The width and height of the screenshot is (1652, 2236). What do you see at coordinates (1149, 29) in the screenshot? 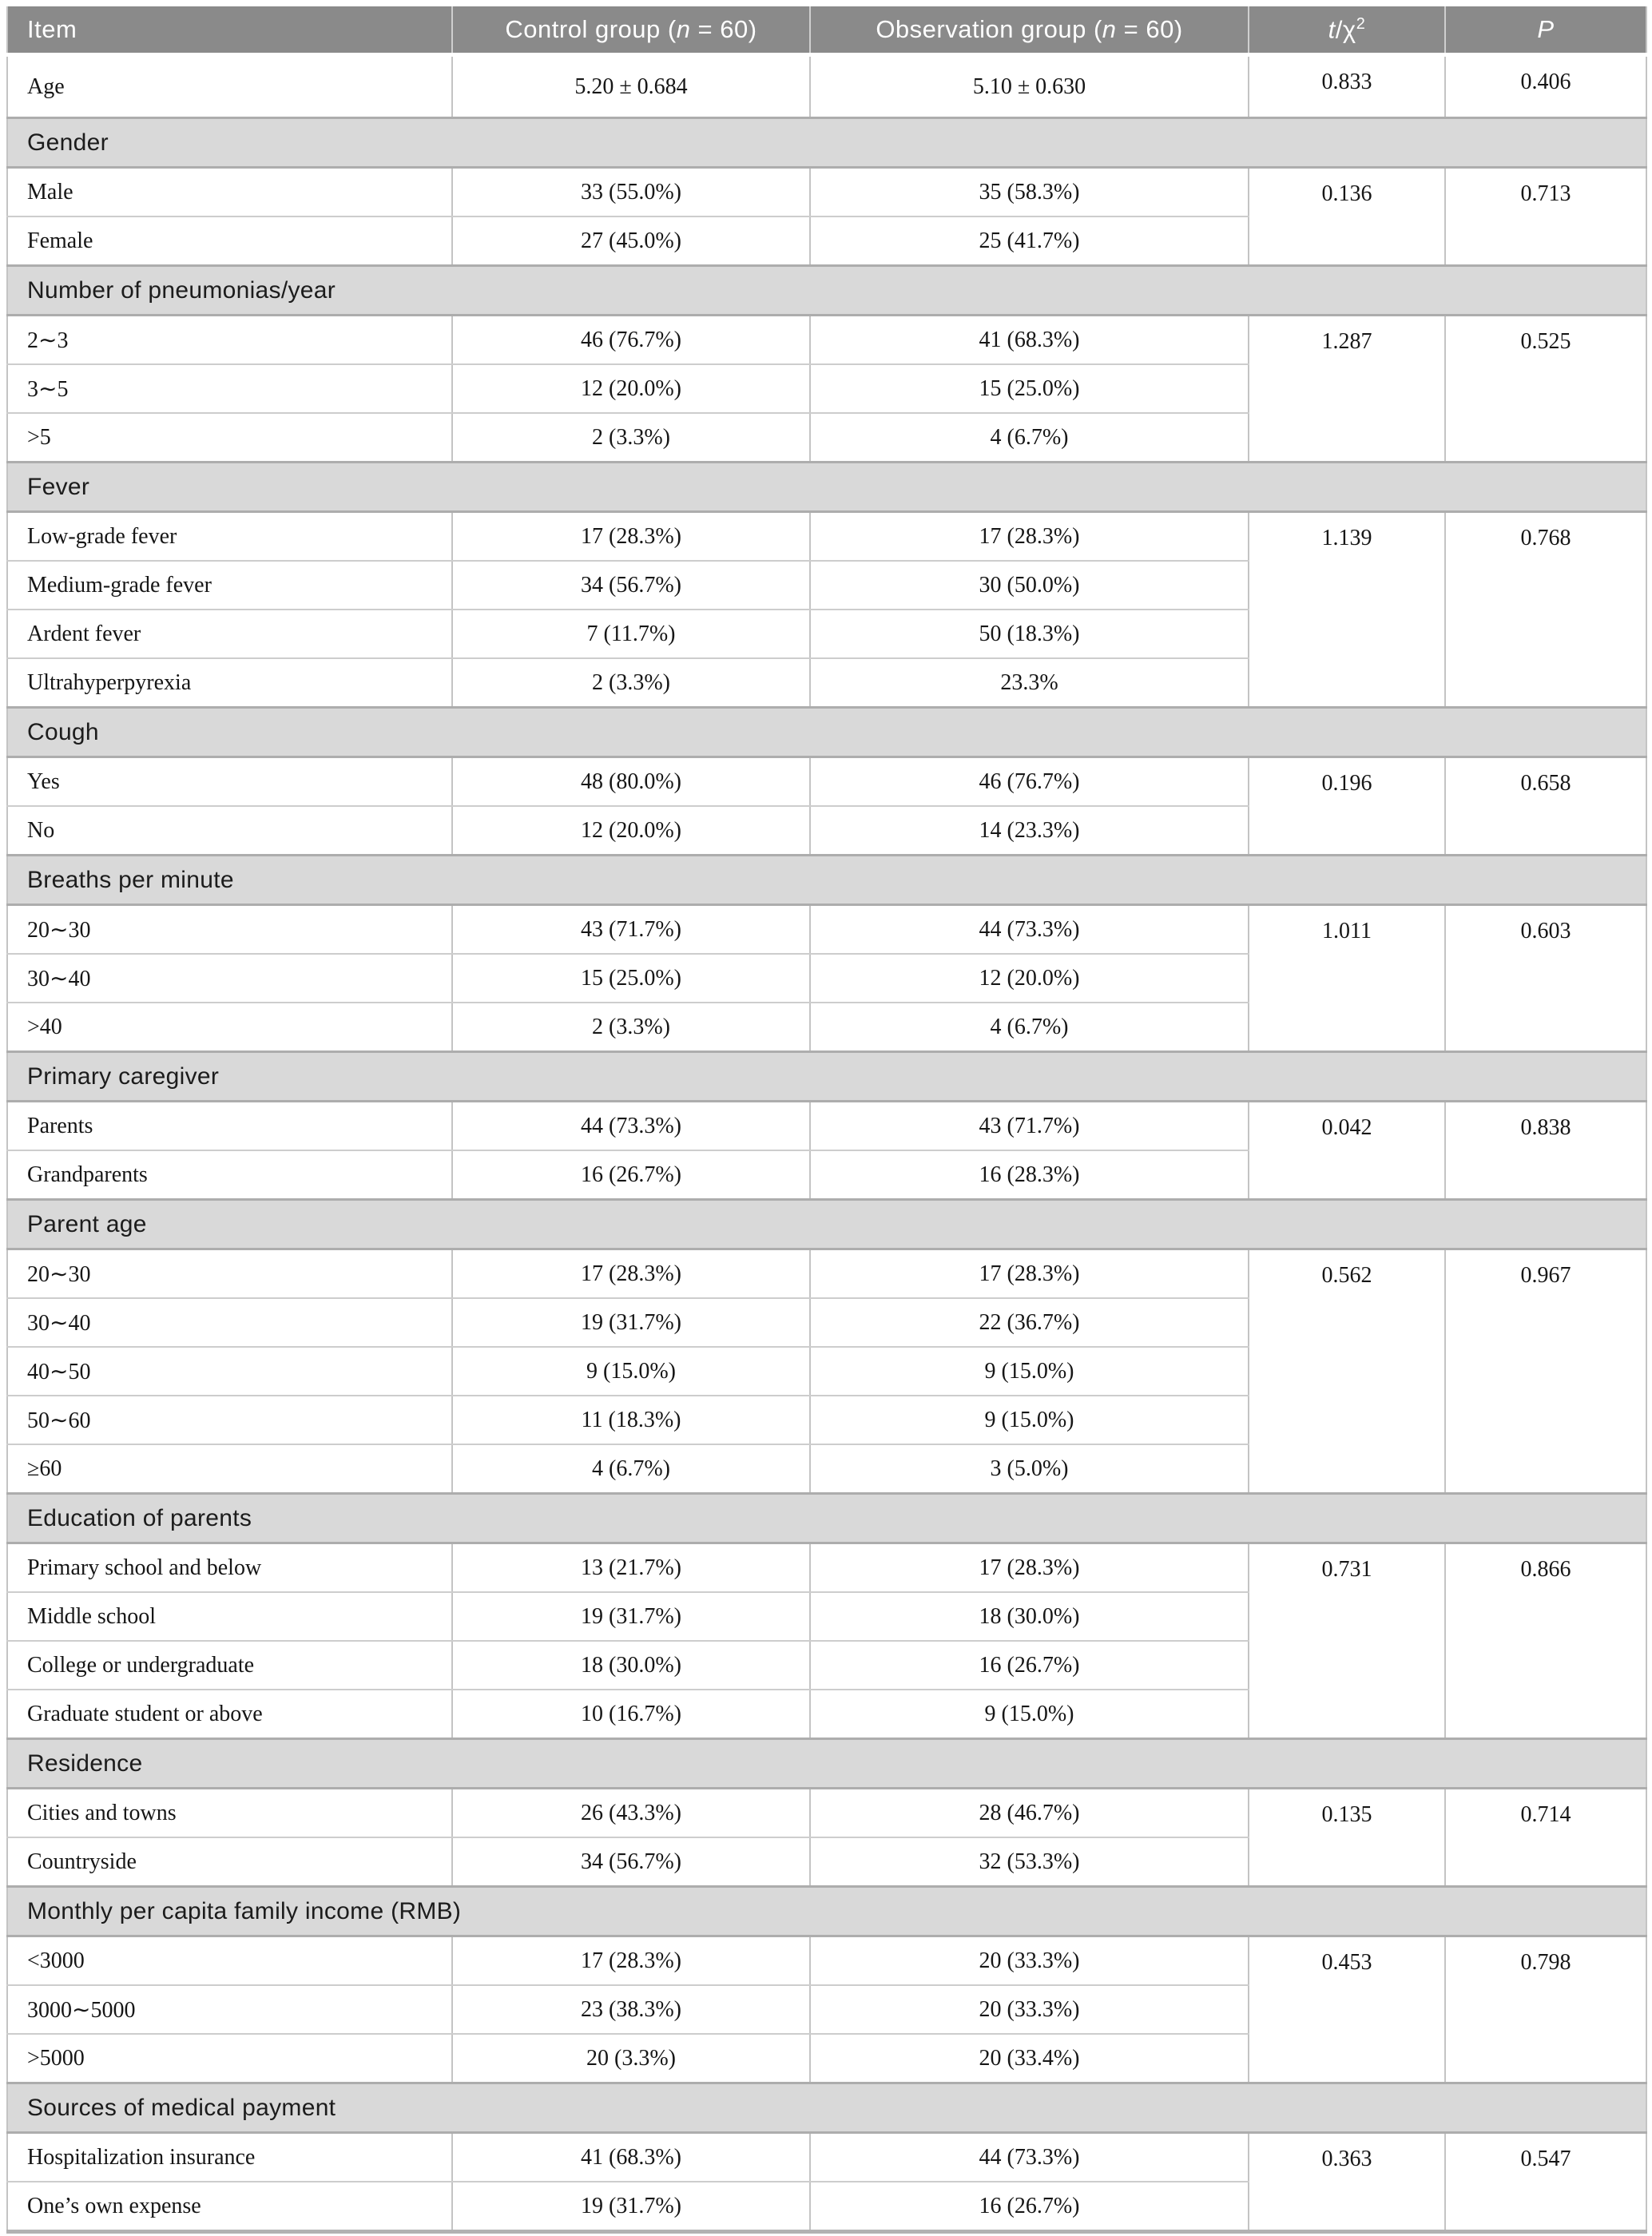
I see `observation-header-suffix: = 60)` at bounding box center [1149, 29].